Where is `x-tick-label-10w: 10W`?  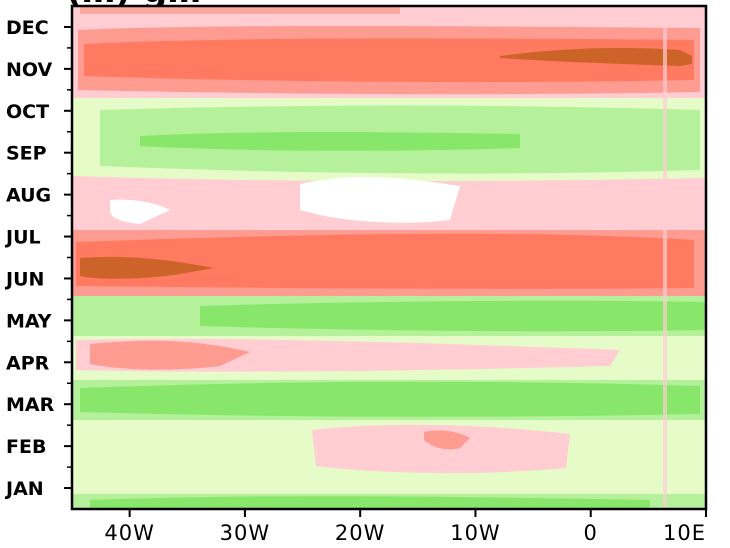
x-tick-label-10w: 10W is located at coordinates (475, 533).